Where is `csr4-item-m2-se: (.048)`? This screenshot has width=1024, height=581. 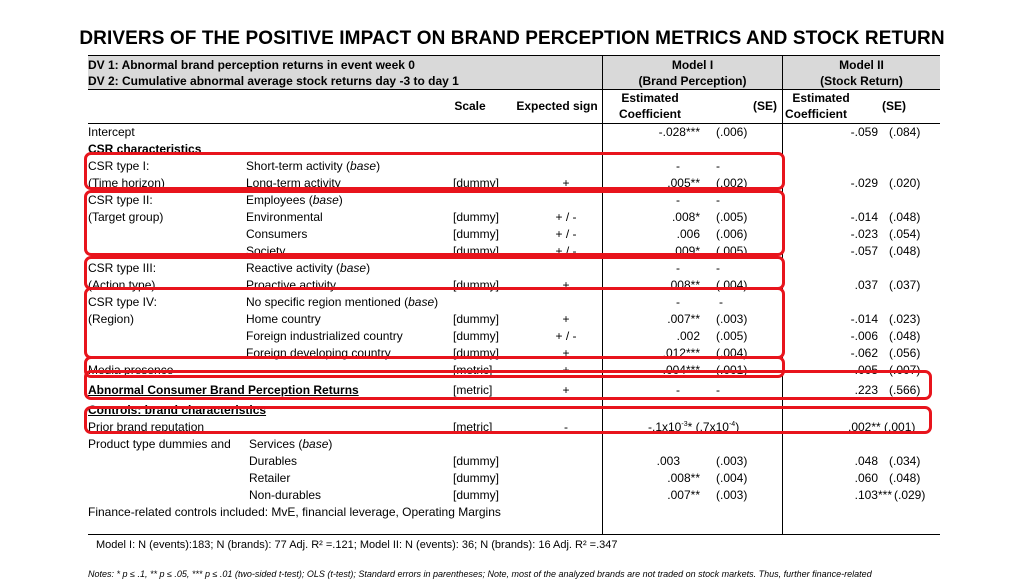
csr4-item-m2-se: (.048) is located at coordinates (905, 336).